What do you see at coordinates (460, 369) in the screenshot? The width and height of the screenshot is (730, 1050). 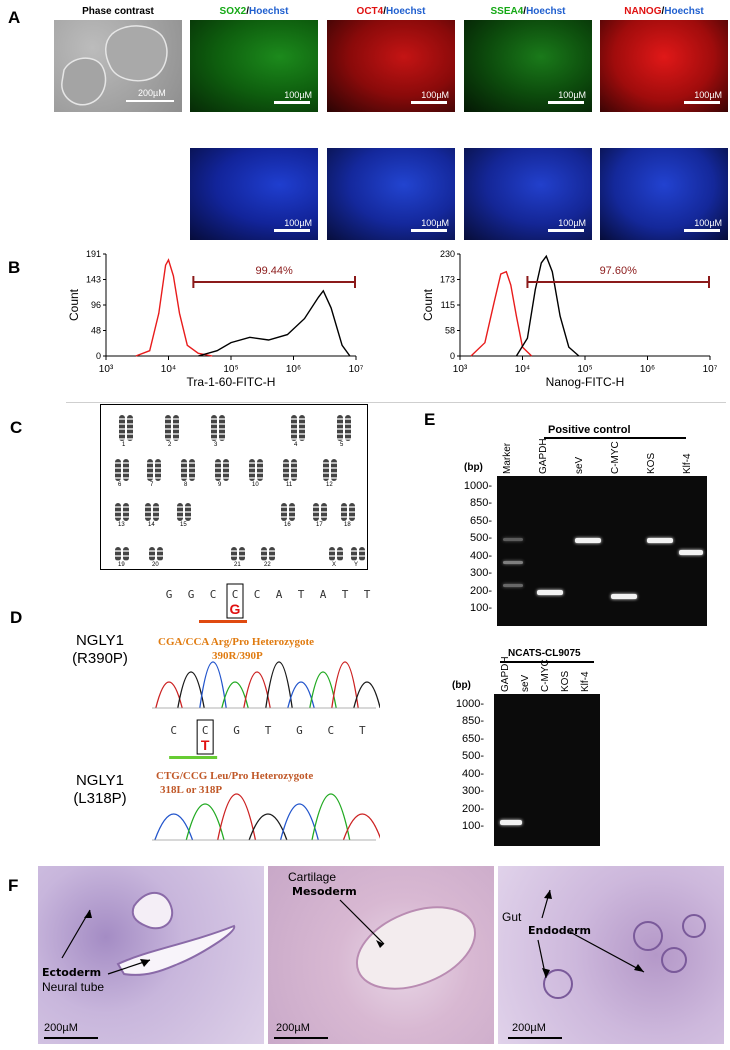 I see `x-tick-label: 10³` at bounding box center [460, 369].